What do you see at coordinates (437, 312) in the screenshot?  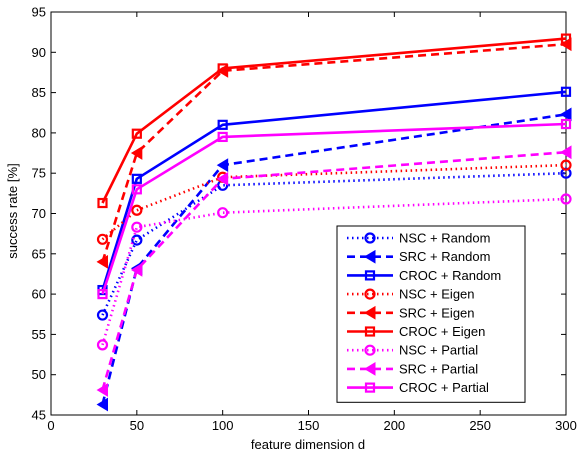 I see `legend-label: SRC + Eigen` at bounding box center [437, 312].